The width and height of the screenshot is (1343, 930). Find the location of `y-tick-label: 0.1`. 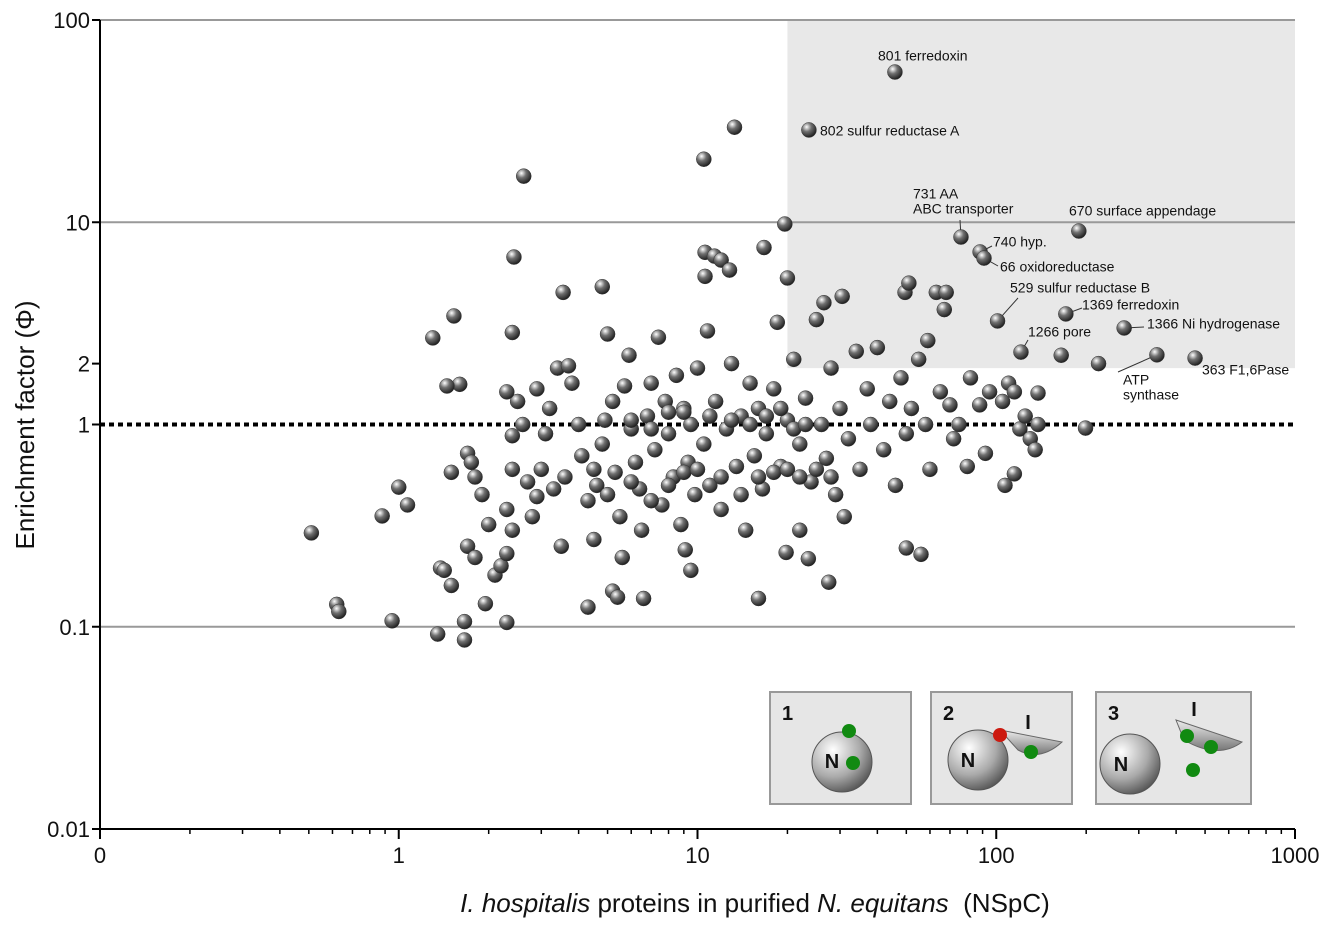

y-tick-label: 0.1 is located at coordinates (74, 627).